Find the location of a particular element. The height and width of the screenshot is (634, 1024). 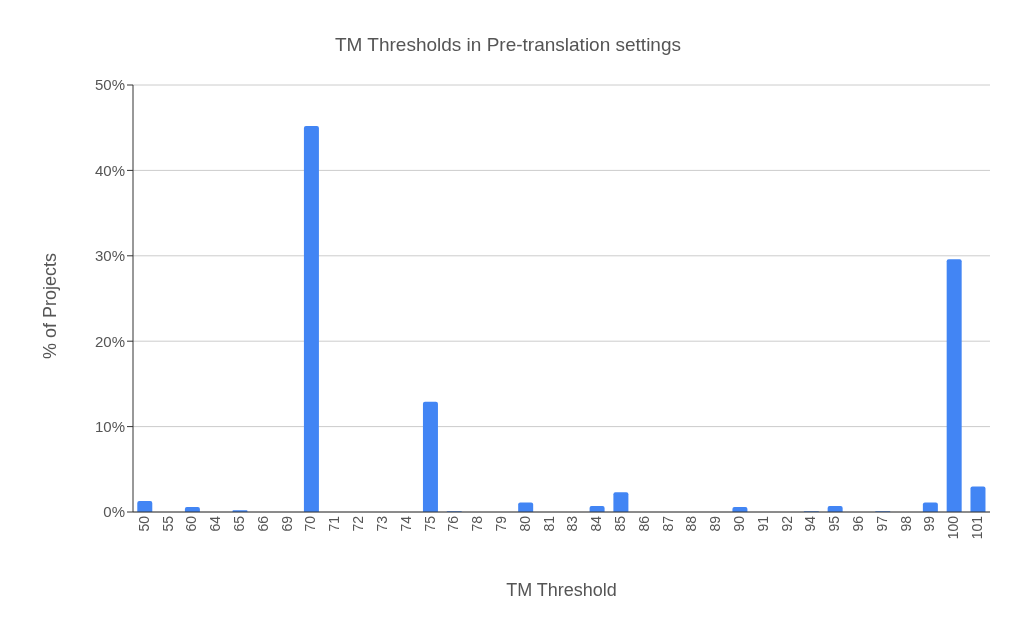

x-tick-label: 72 is located at coordinates (358, 523).